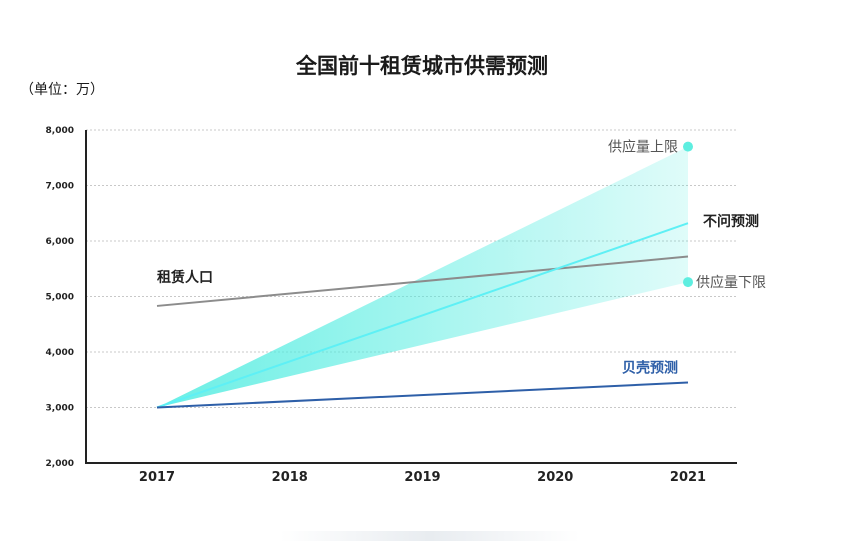 Image resolution: width=844 pixels, height=541 pixels. I want to click on unit-label: （单位：万）, so click(62, 90).